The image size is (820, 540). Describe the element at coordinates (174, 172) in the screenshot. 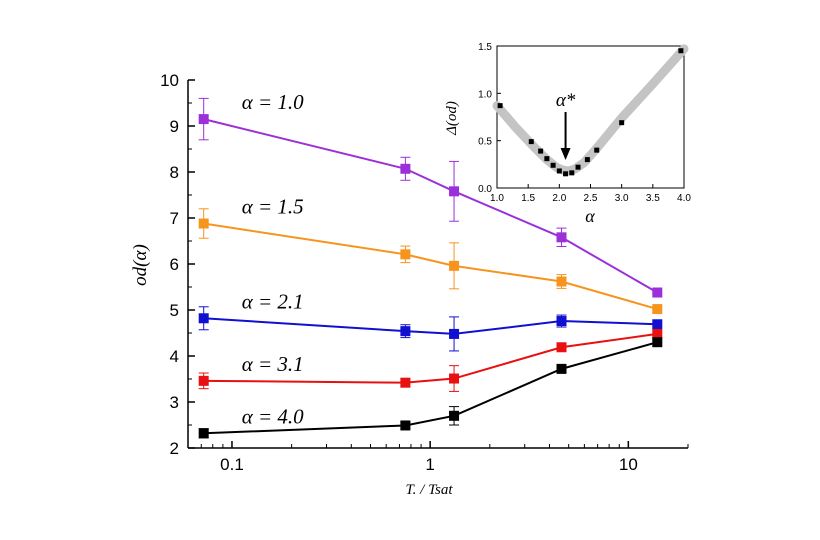

I see `main-y-tick-label: 8` at that location.